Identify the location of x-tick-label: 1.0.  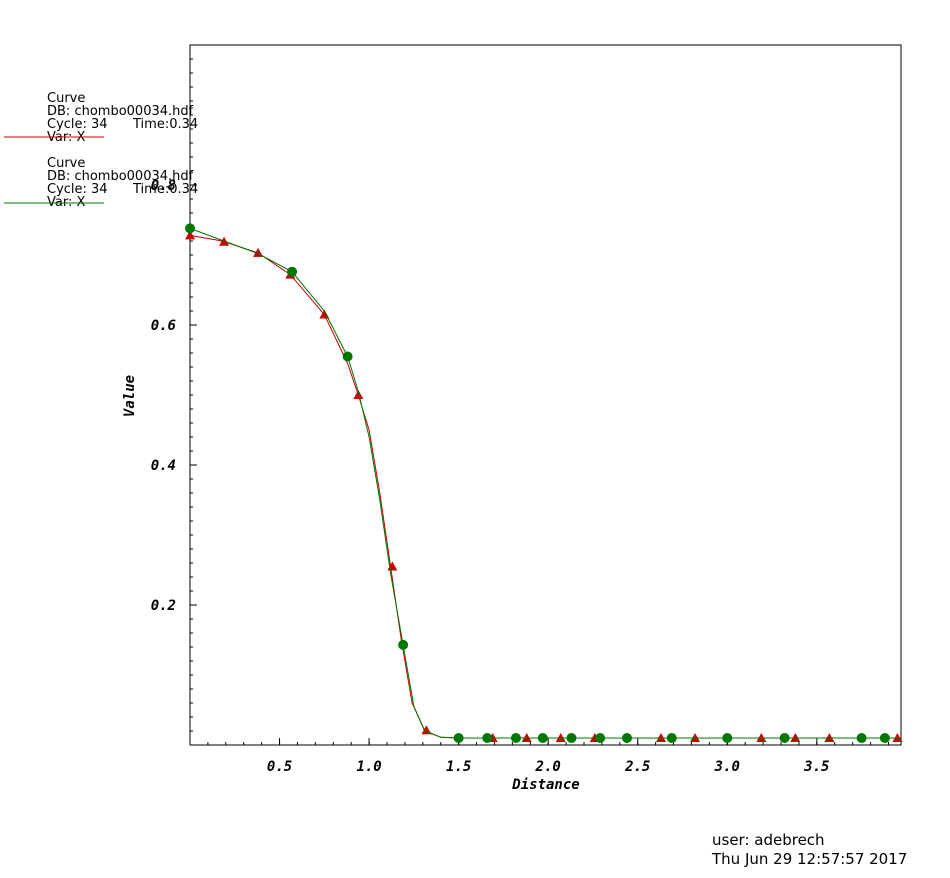
(368, 767).